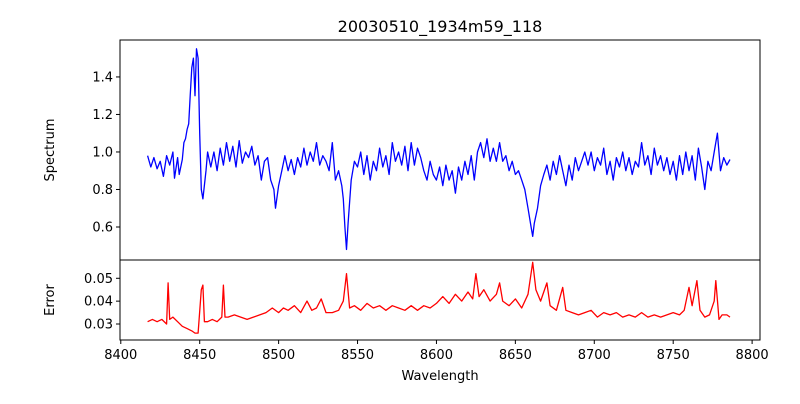 The width and height of the screenshot is (800, 404). I want to click on ytick-label: 1.2, so click(102, 115).